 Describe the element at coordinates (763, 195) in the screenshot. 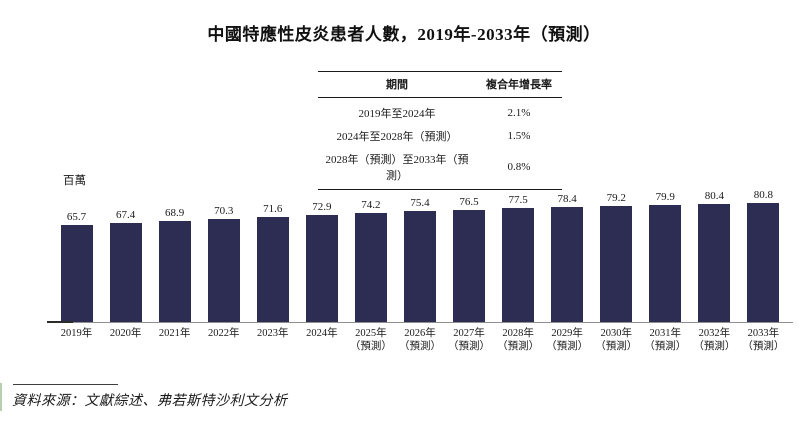

I see `bar-value-label: 80.8` at that location.